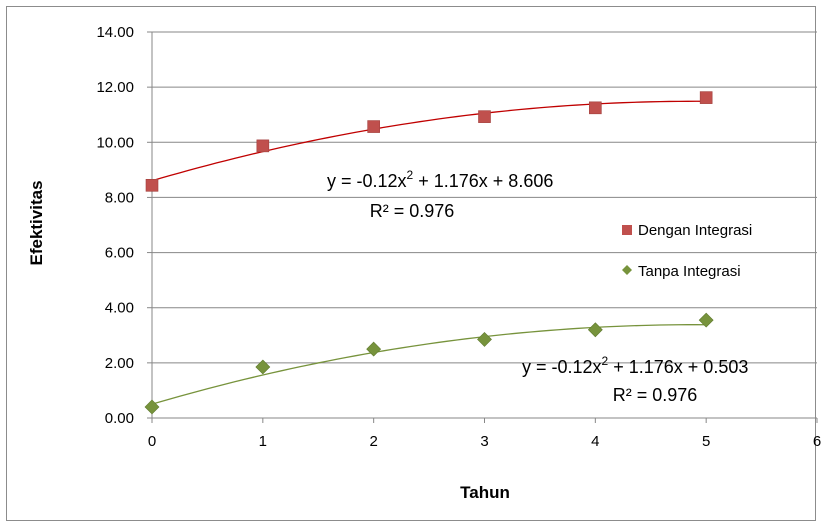 The height and width of the screenshot is (527, 823). Describe the element at coordinates (115, 32) in the screenshot. I see `y-tick-label: 14.00` at that location.